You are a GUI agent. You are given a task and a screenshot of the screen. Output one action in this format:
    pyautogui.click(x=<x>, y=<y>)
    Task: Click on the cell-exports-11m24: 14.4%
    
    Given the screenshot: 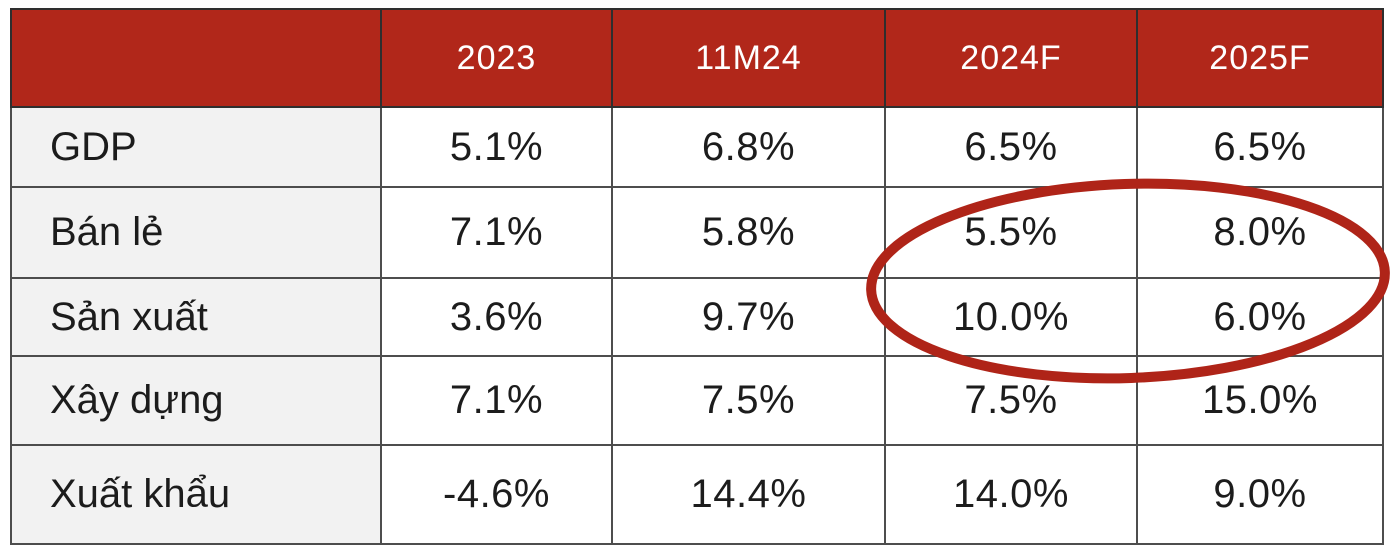 What is the action you would take?
    pyautogui.click(x=748, y=494)
    